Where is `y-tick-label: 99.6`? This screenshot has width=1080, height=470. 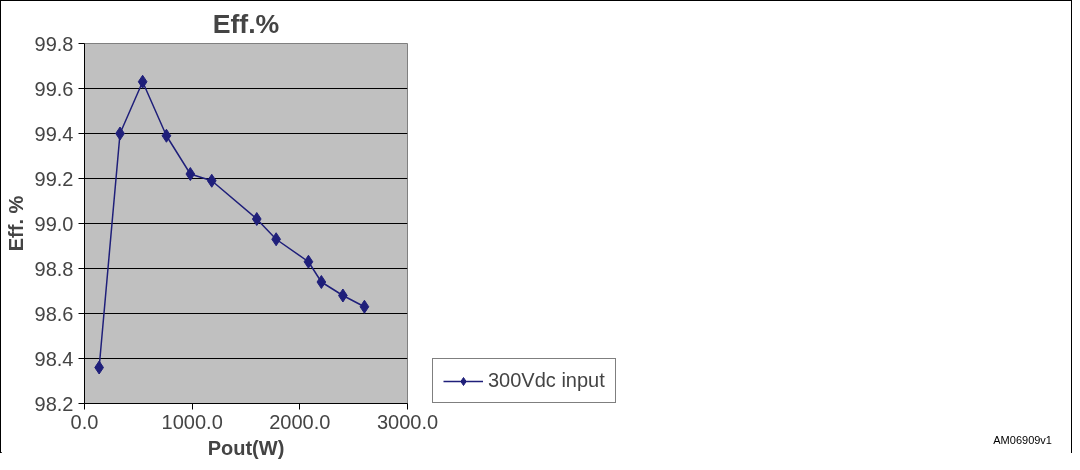
y-tick-label: 99.6 is located at coordinates (54, 88).